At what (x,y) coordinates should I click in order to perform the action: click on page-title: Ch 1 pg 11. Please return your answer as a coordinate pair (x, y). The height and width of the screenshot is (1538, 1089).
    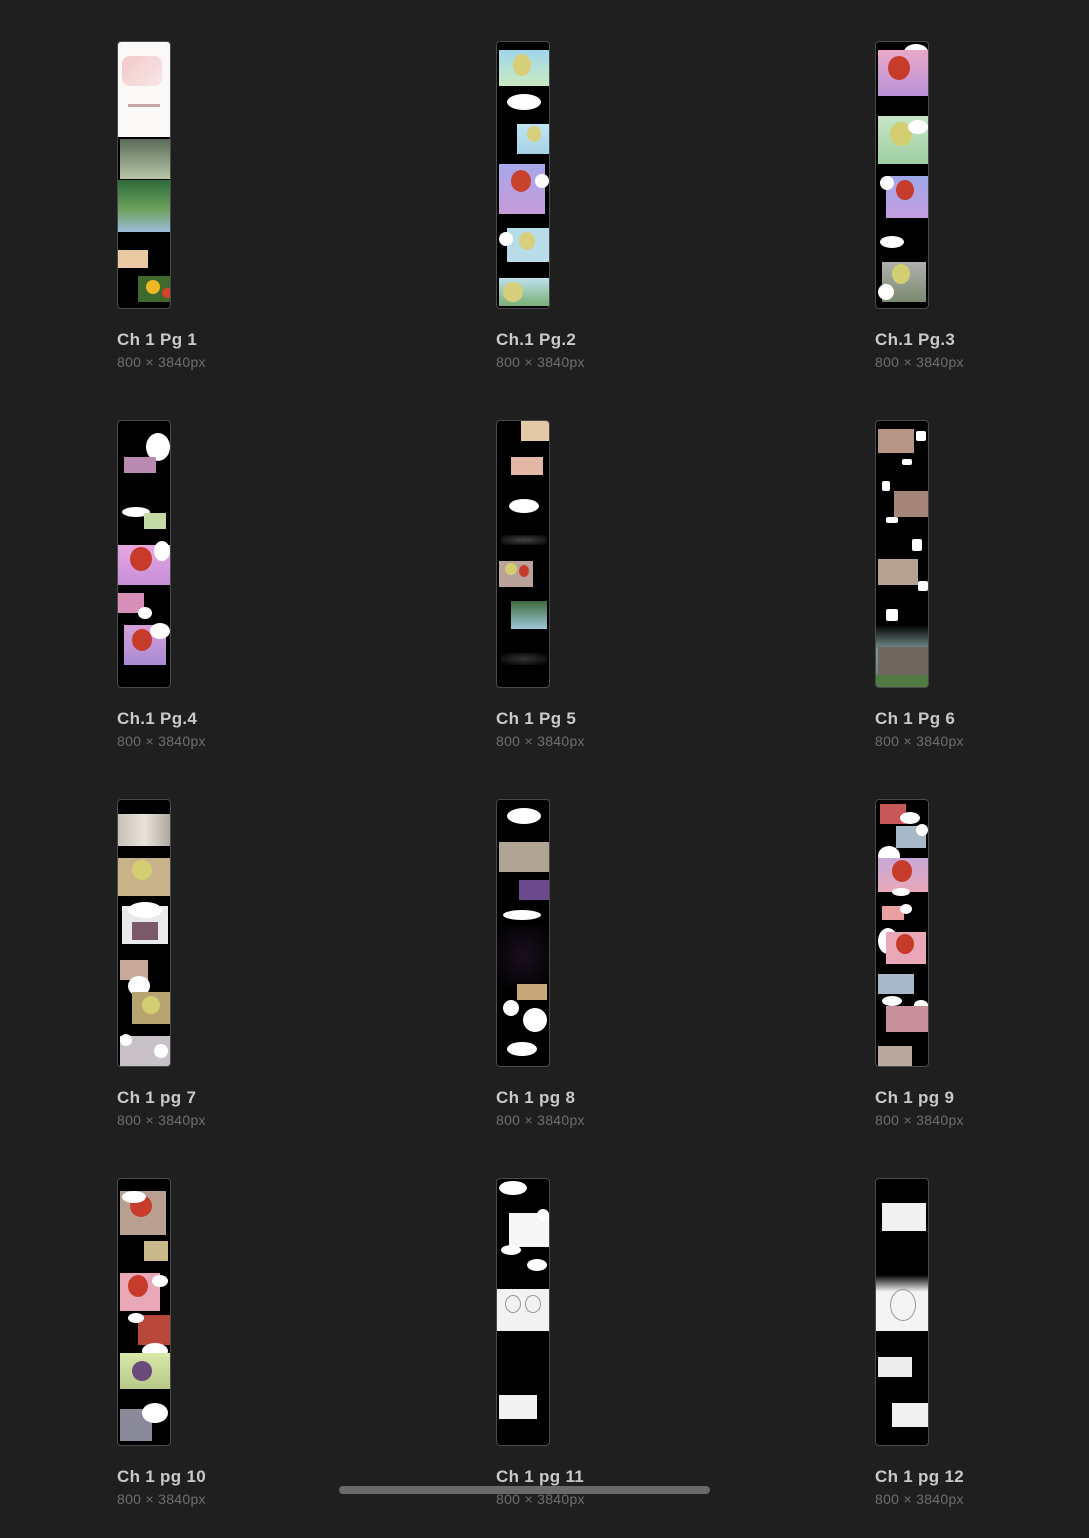
    Looking at the image, I should click on (540, 1476).